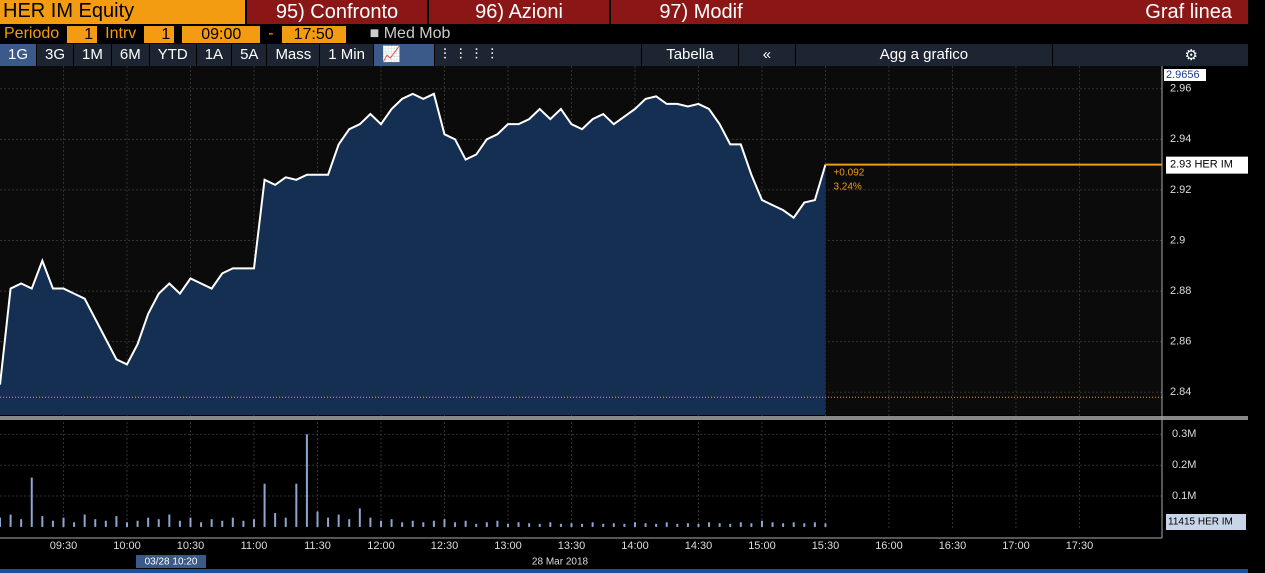 The width and height of the screenshot is (1265, 573). What do you see at coordinates (221, 34) in the screenshot?
I see `input: 09:00` at bounding box center [221, 34].